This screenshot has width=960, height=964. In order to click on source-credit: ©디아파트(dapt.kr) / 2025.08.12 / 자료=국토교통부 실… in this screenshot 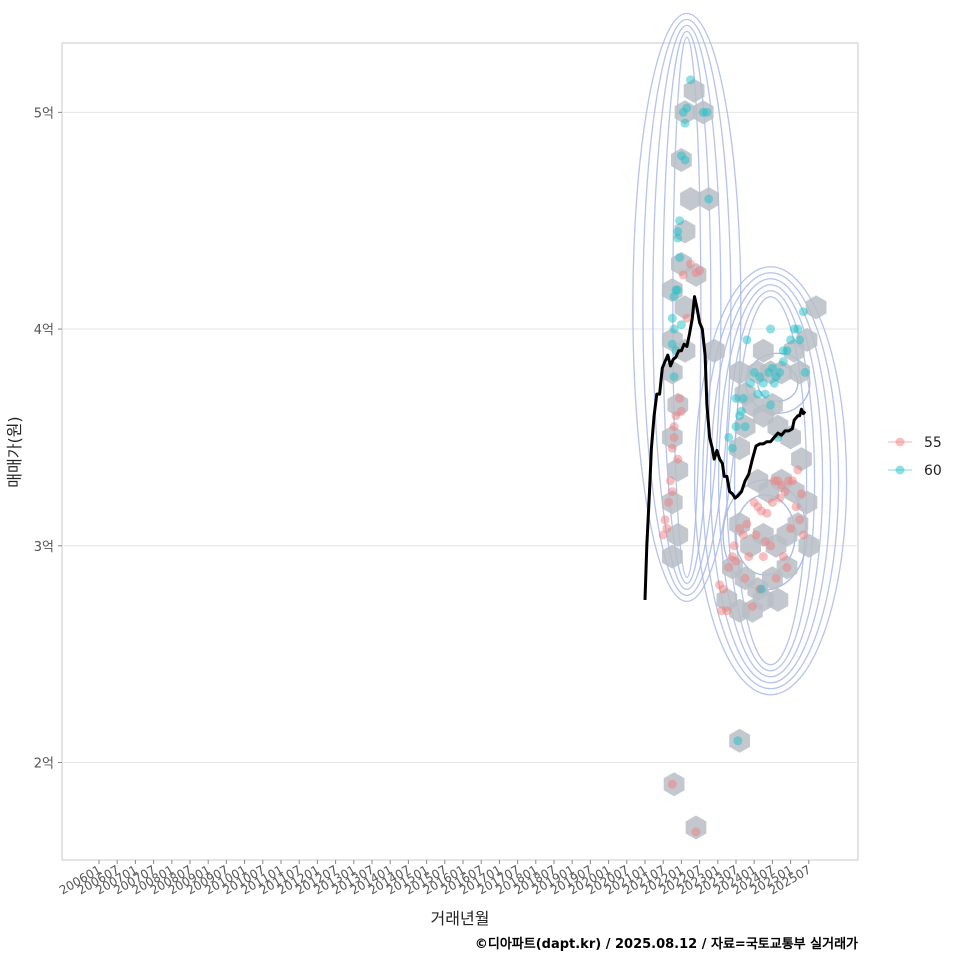, I will do `click(666, 944)`.